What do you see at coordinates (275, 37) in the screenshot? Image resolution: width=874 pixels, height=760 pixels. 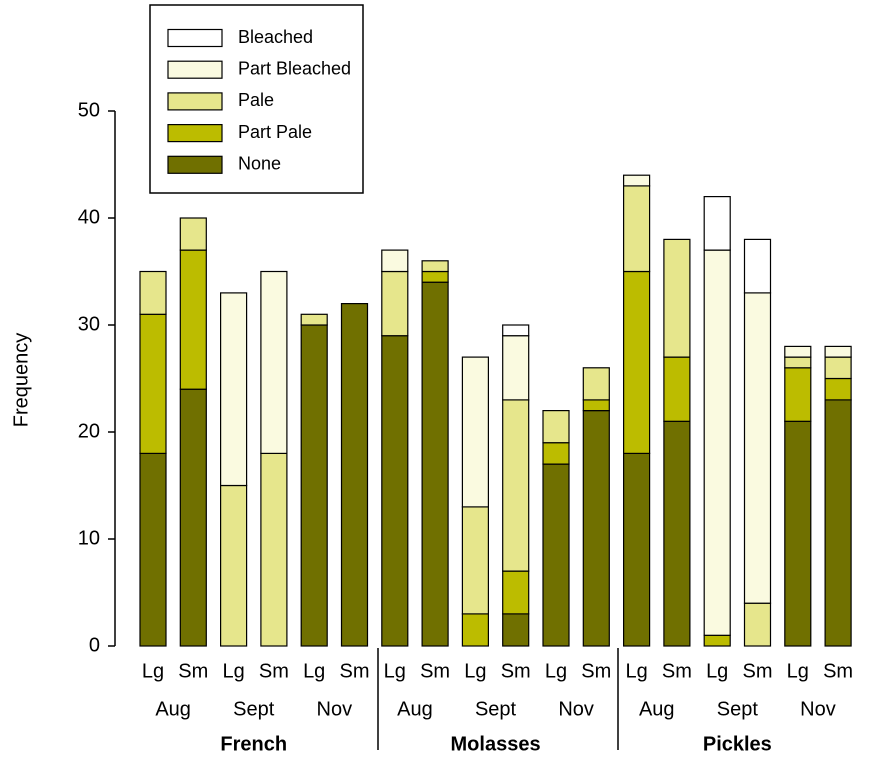 I see `legend-label: Bleached` at bounding box center [275, 37].